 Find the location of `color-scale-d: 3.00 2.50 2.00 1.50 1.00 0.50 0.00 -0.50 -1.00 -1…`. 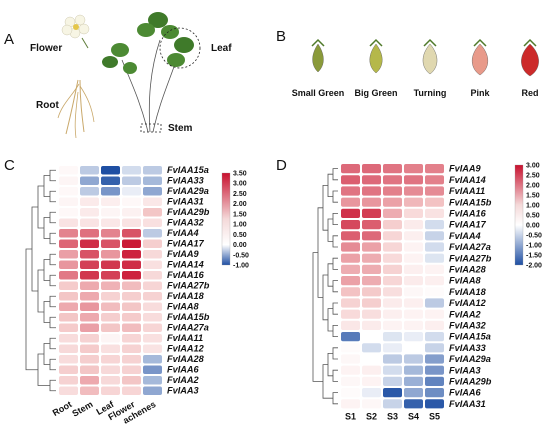

color-scale-d: 3.00 2.50 2.00 1.50 1.00 0.50 0.00 -0.50 -1.00 -1… is located at coordinates (528, 216).